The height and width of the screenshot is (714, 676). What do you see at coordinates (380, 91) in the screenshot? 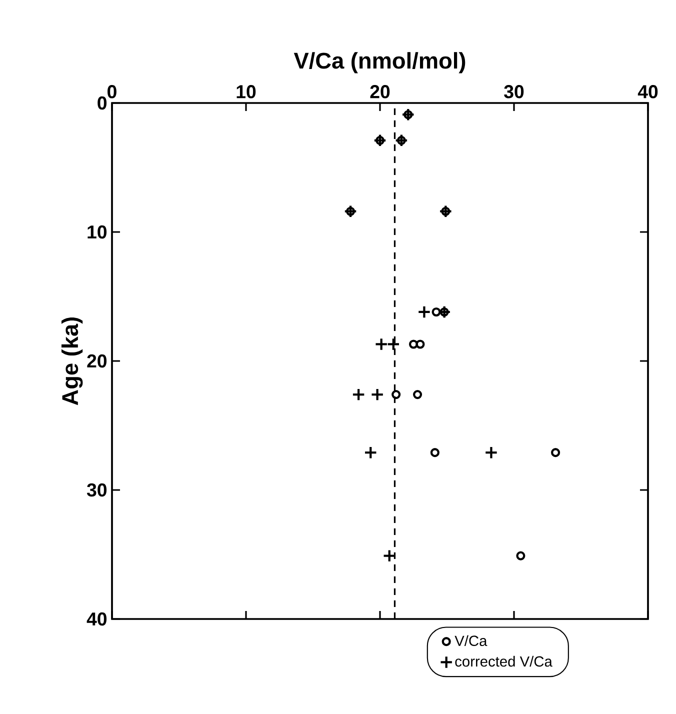
I see `x-tick-label: 20` at bounding box center [380, 91].